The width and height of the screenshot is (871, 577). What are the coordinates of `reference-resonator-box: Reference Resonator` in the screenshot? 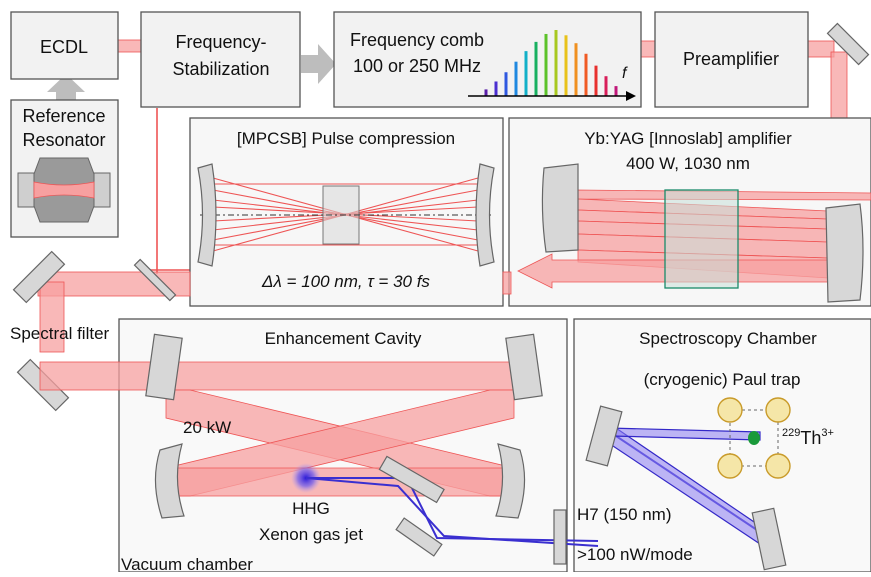 It's located at (64, 168).